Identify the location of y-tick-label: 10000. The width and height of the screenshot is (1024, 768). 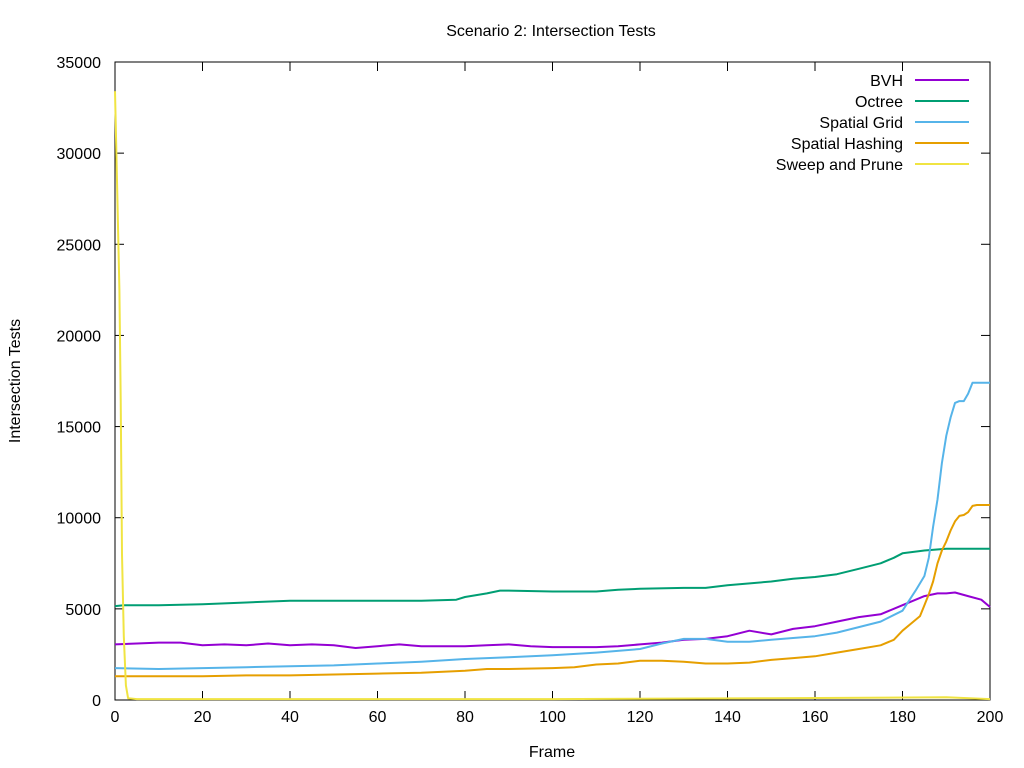
(79, 519).